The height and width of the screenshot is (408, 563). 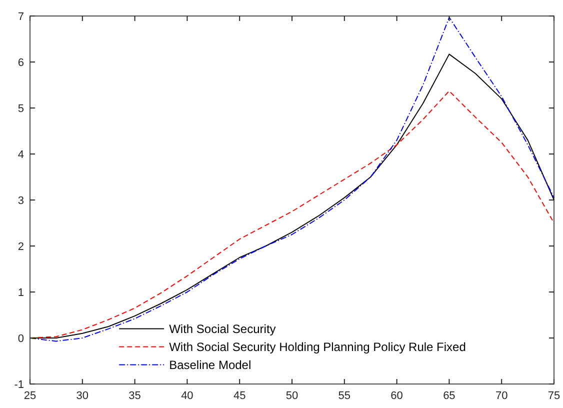 What do you see at coordinates (19, 385) in the screenshot?
I see `y-tick-label: -1` at bounding box center [19, 385].